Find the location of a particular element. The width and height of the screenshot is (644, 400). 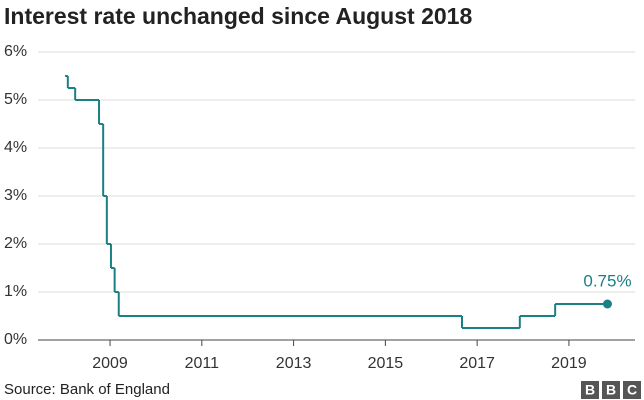

y-tick-label: 0% is located at coordinates (15, 339).